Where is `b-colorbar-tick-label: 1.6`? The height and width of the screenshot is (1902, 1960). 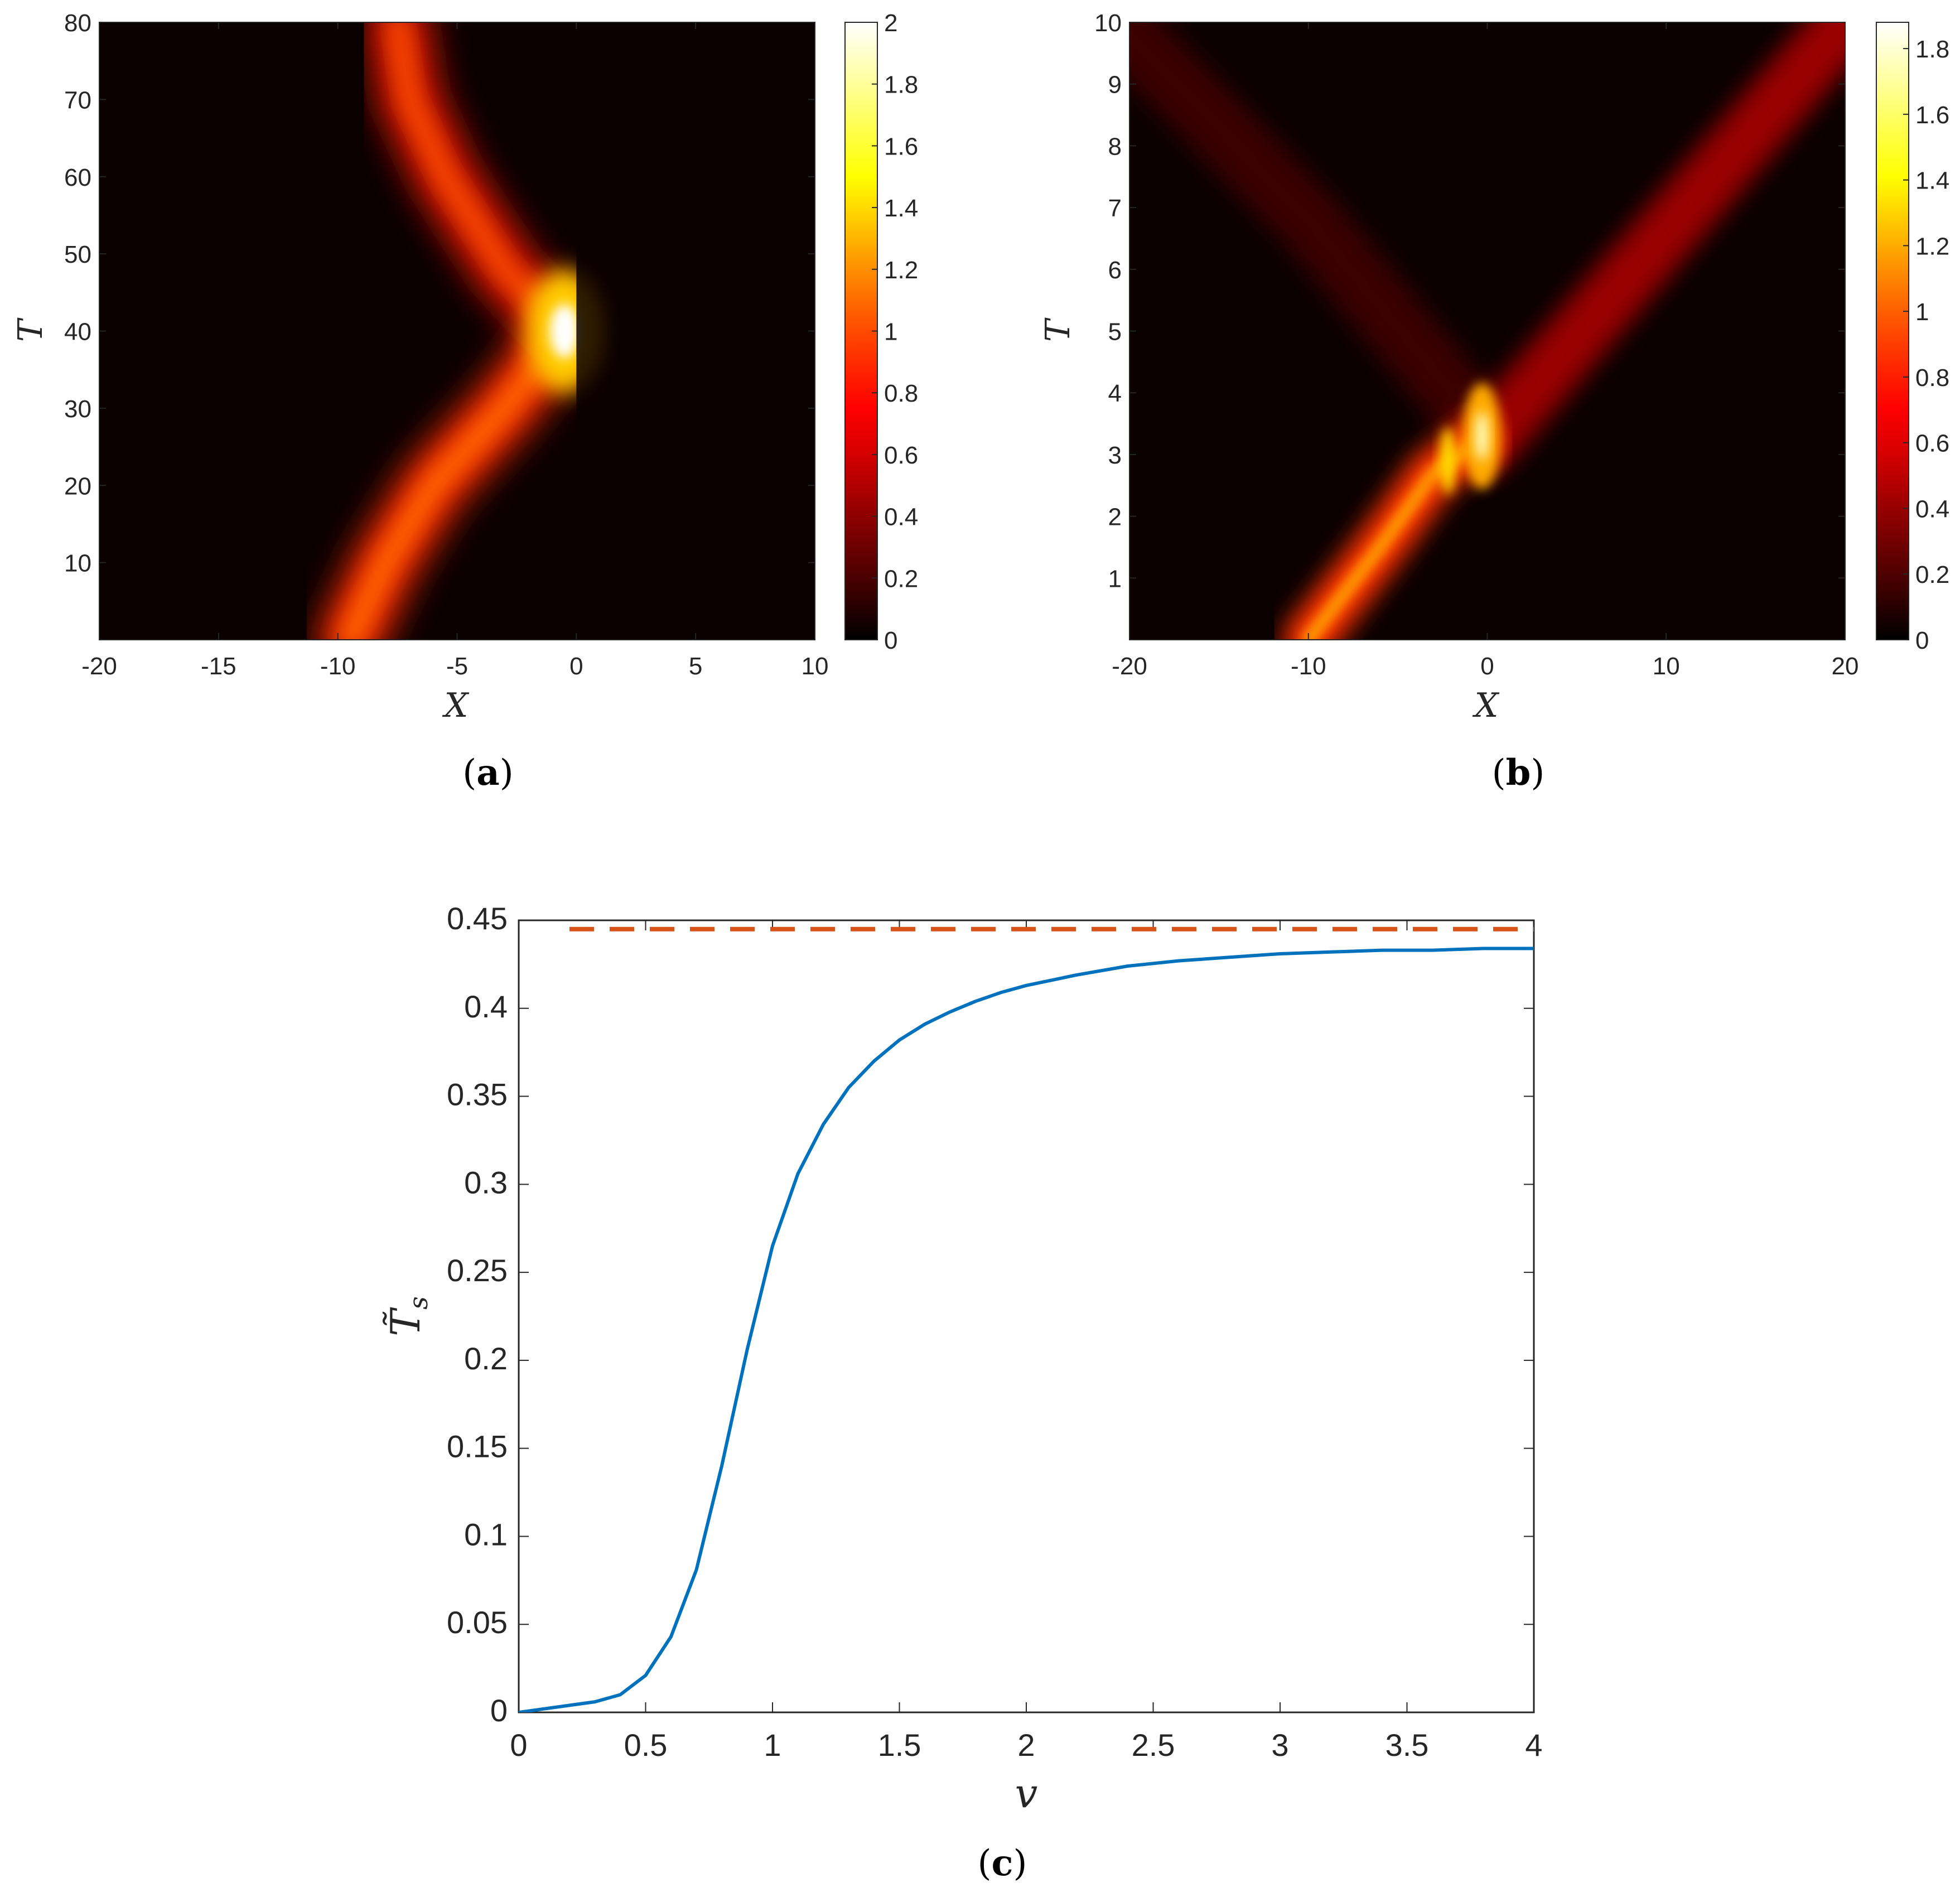 b-colorbar-tick-label: 1.6 is located at coordinates (1932, 115).